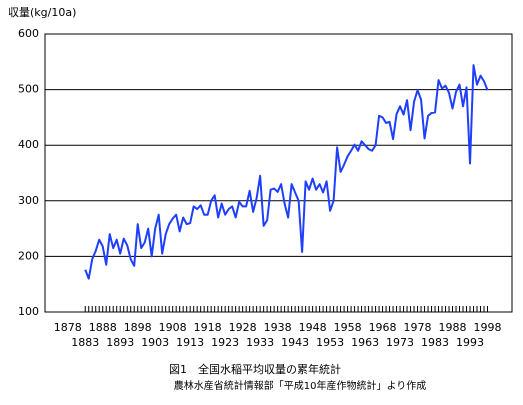 The image size is (523, 405). What do you see at coordinates (243, 327) in the screenshot?
I see `x-tick-label: 1928` at bounding box center [243, 327].